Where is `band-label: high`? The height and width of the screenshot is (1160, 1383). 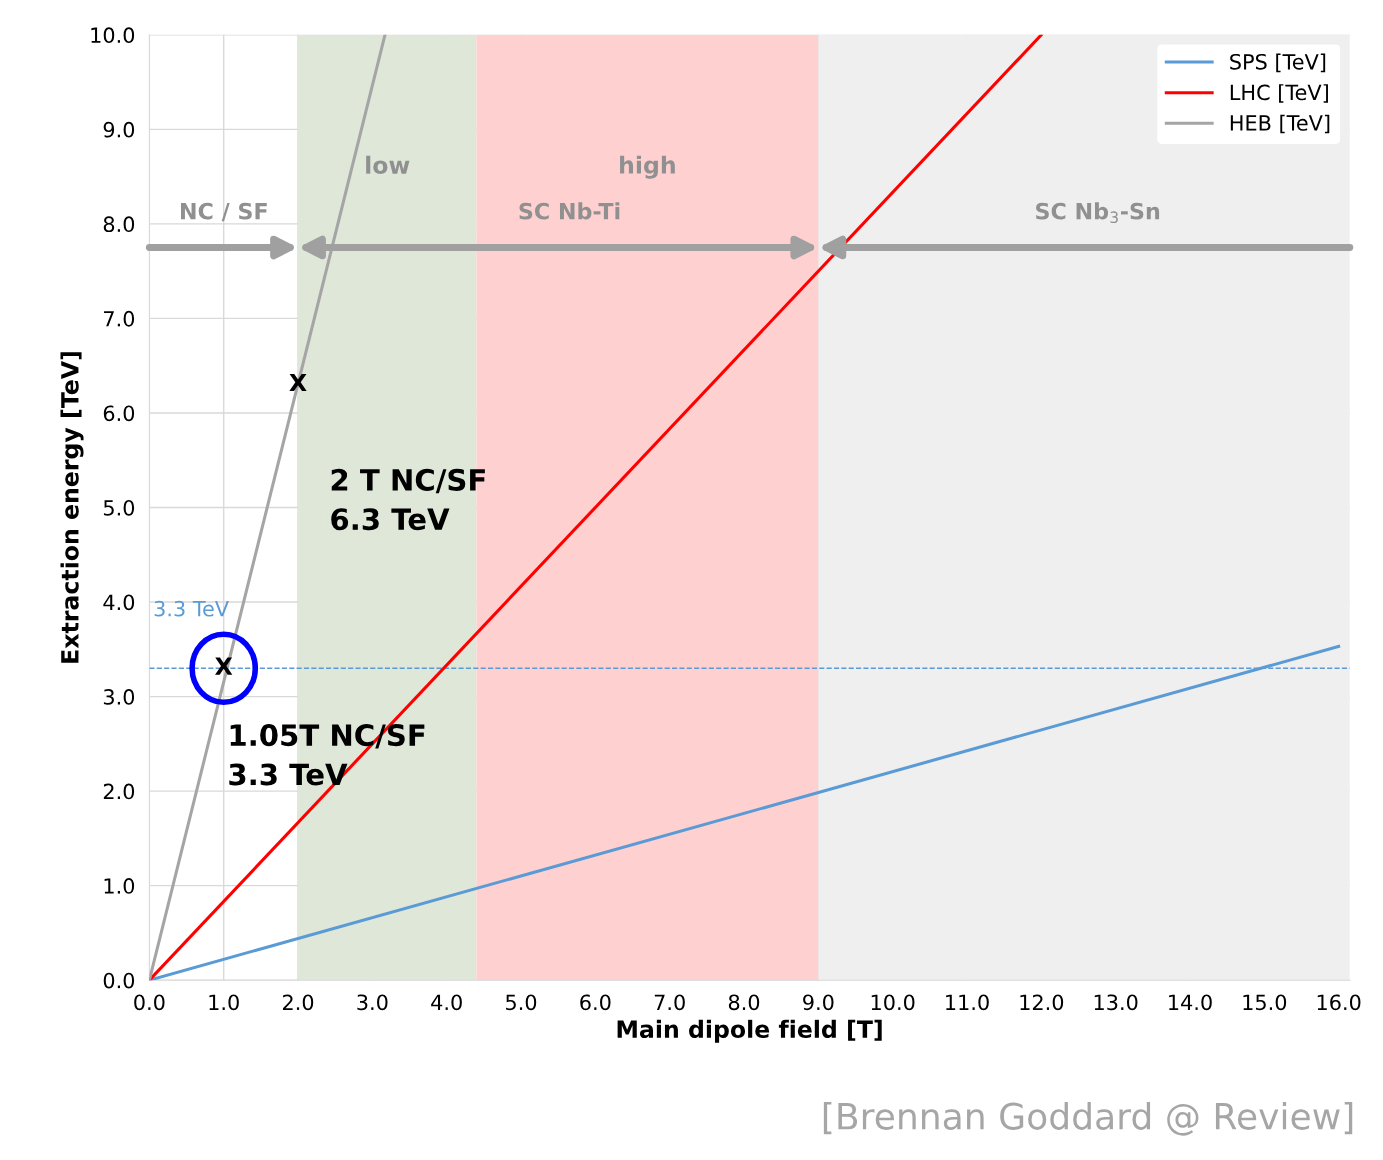 band-label: high is located at coordinates (647, 167).